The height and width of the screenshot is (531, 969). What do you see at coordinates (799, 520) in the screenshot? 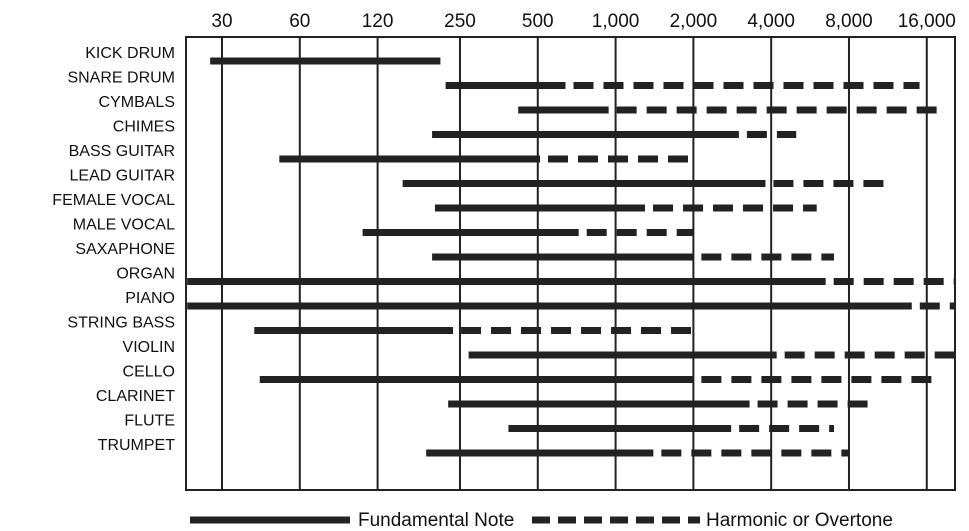
I see `legend-harmonic-label: Harmonic or Overtone` at bounding box center [799, 520].